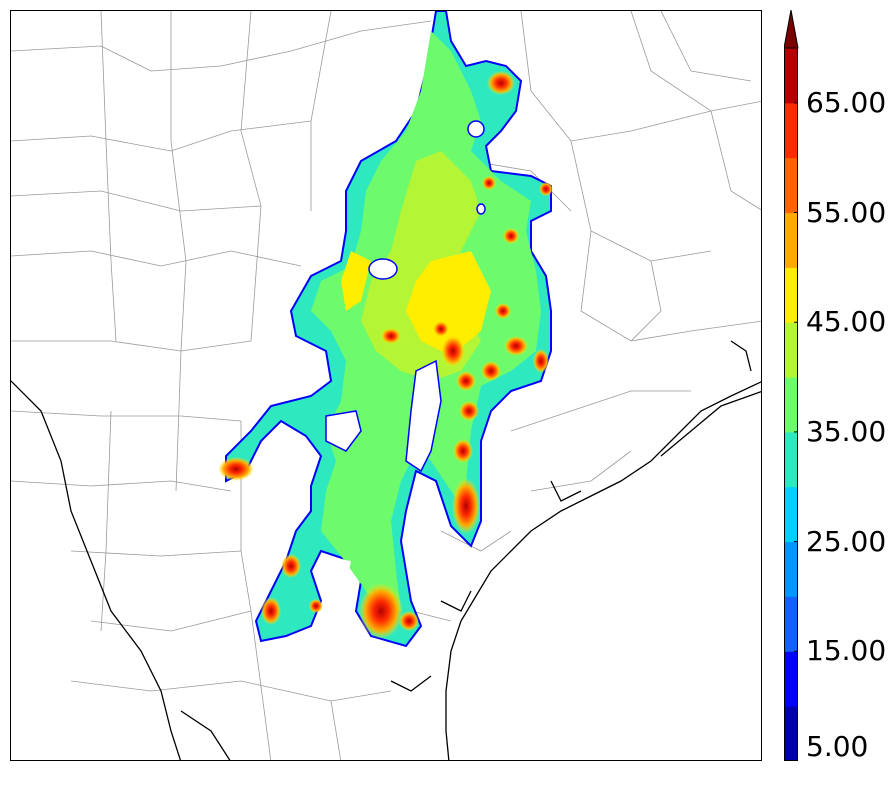  What do you see at coordinates (791, 29) in the screenshot?
I see `colorbar-extend-arrow` at bounding box center [791, 29].